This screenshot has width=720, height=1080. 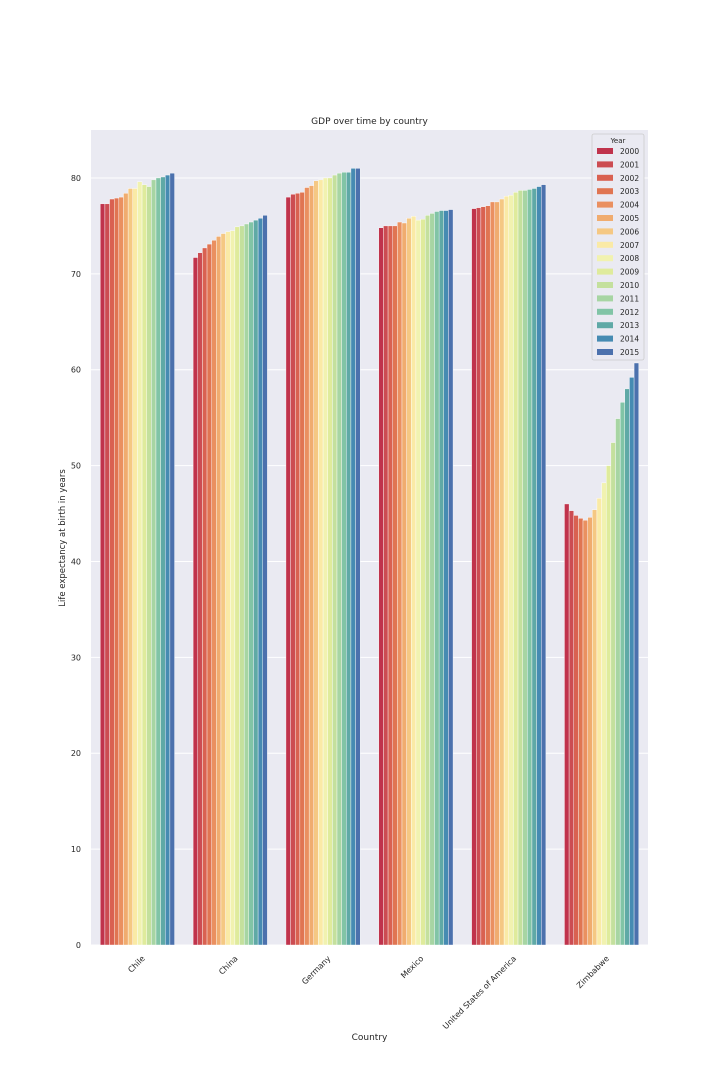 I want to click on x-tick-label: Chile, so click(x=136, y=964).